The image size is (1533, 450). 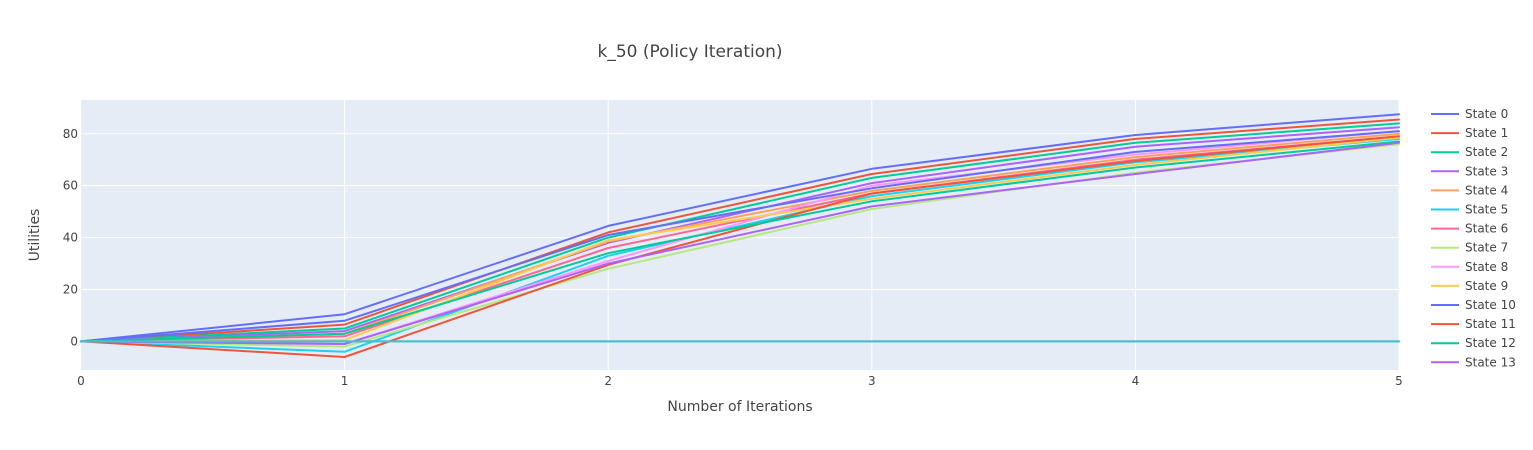 I want to click on legend-item-1: State 1, so click(x=1469, y=133).